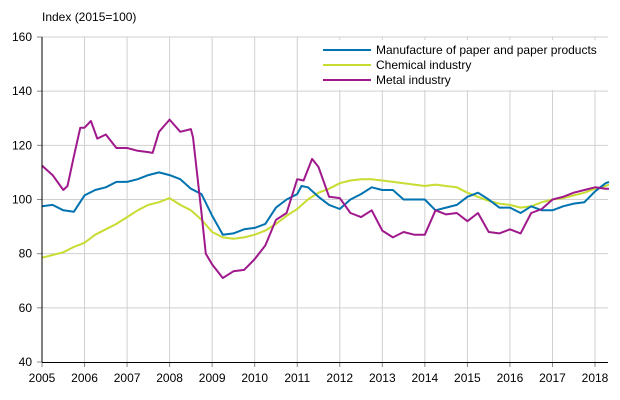 Image resolution: width=620 pixels, height=400 pixels. I want to click on x-tick-label: 2005, so click(42, 378).